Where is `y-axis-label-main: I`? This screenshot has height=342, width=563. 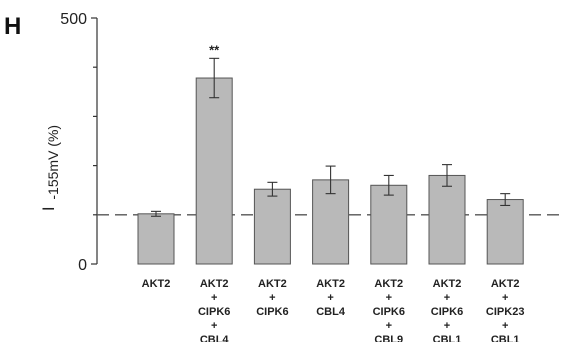
y-axis-label-main: I is located at coordinates (48, 208).